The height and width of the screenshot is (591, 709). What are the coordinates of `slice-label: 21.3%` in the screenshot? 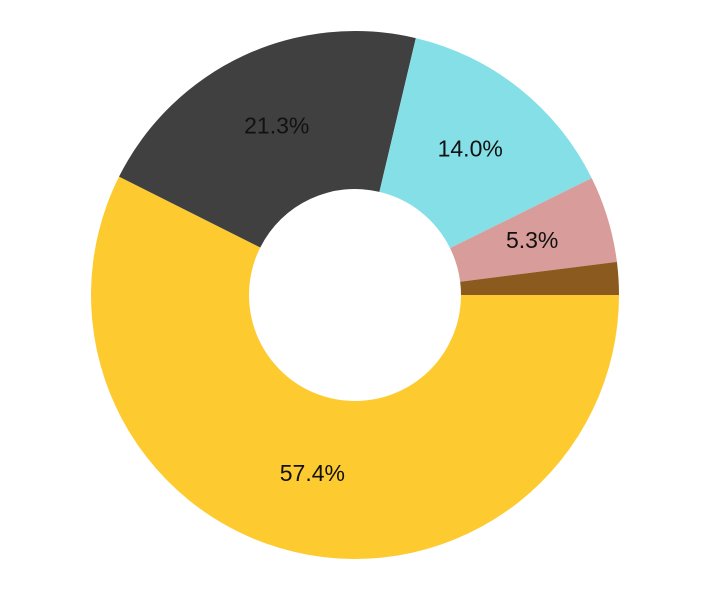 It's located at (276, 125).